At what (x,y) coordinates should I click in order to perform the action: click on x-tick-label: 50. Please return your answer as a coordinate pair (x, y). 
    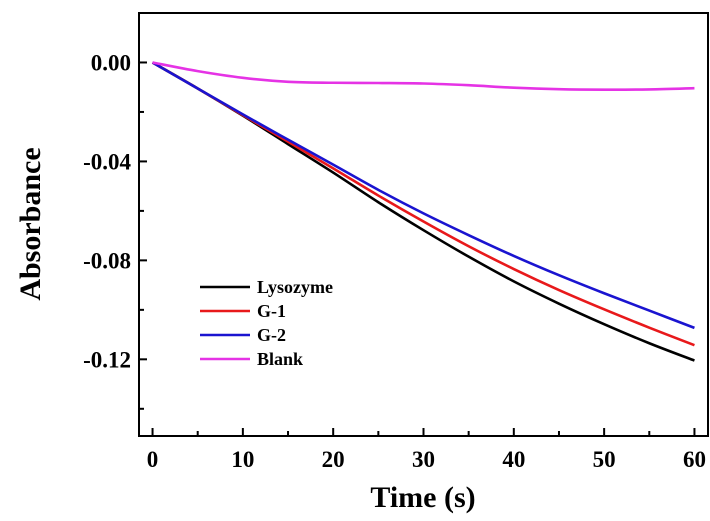
    Looking at the image, I should click on (604, 459).